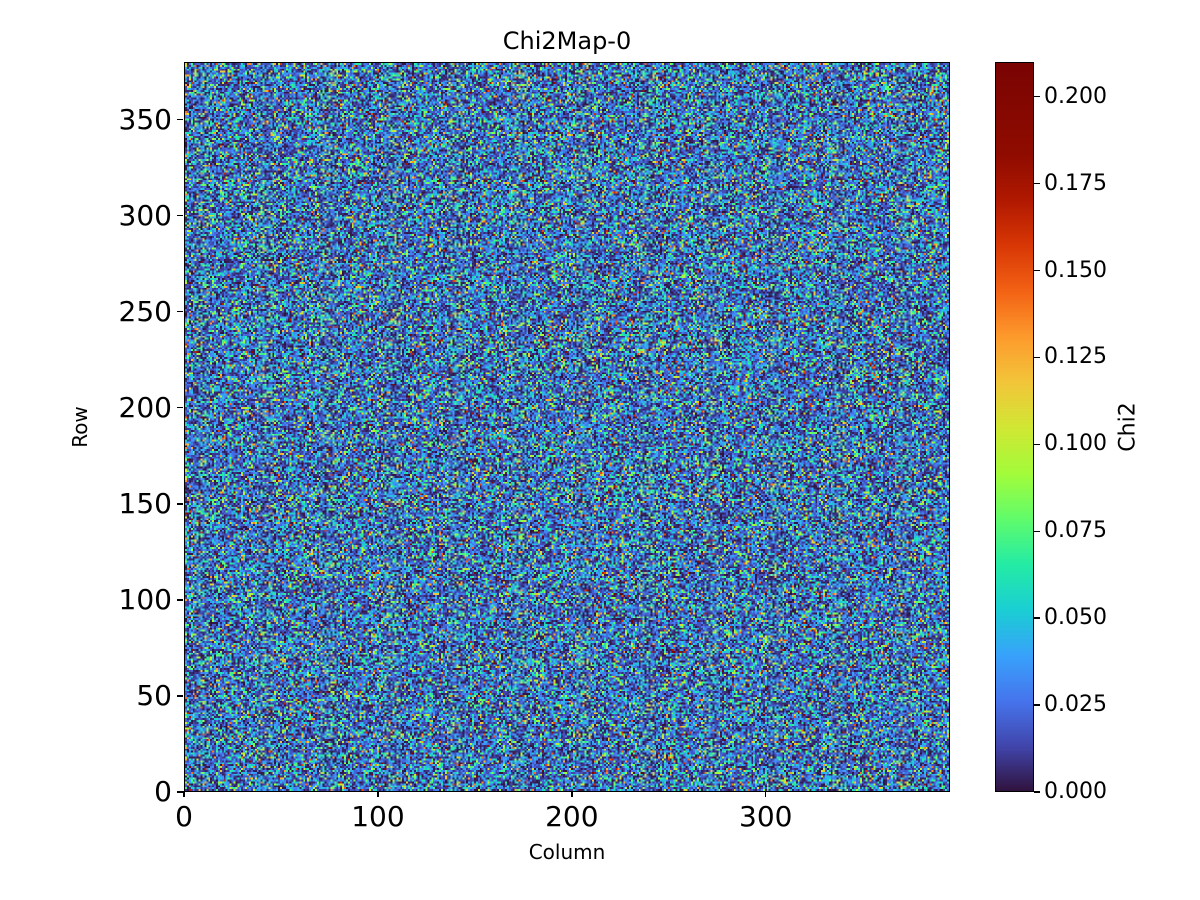  I want to click on y-tick-label: 0, so click(163, 791).